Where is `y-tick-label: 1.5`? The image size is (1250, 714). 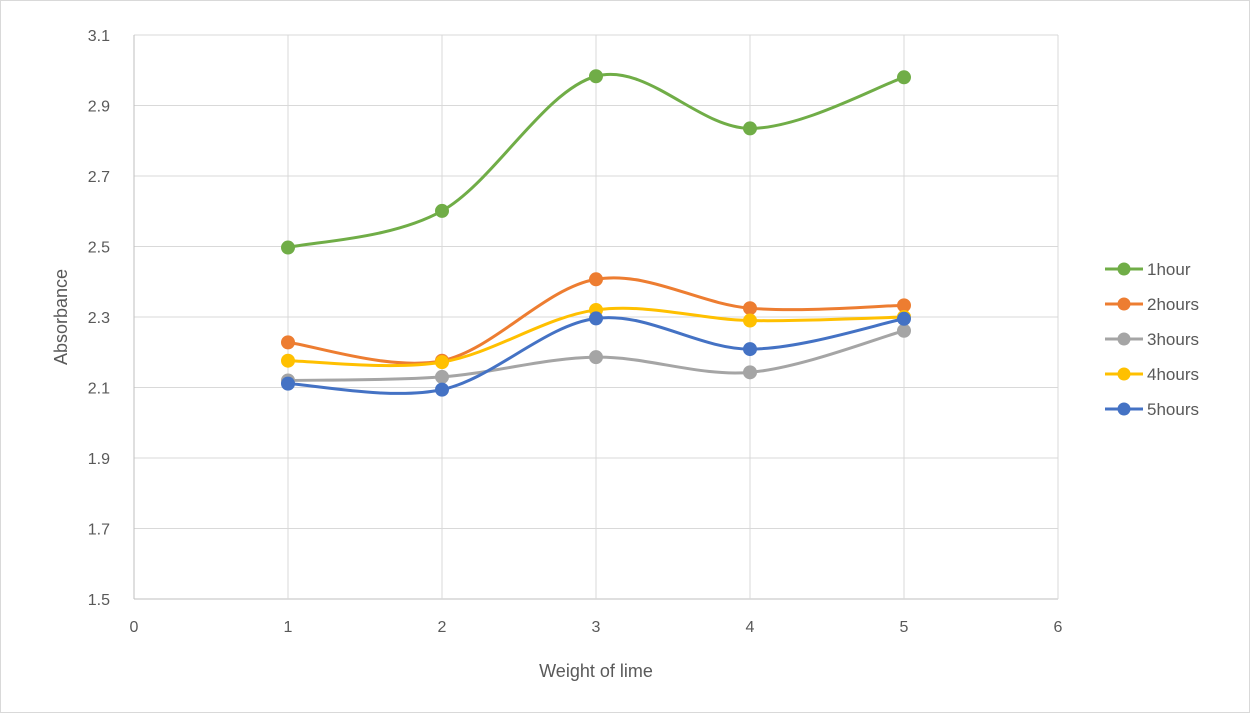
y-tick-label: 1.5 is located at coordinates (99, 600).